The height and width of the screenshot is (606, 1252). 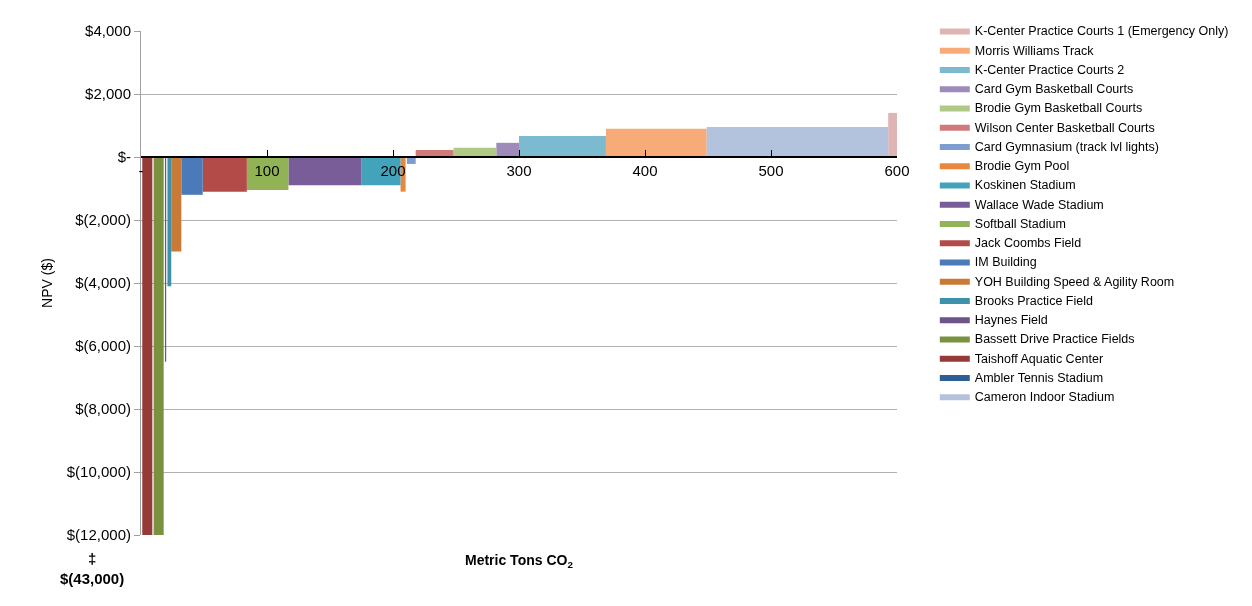 What do you see at coordinates (1039, 377) in the screenshot?
I see `legend-label: Ambler Tennis Stadium` at bounding box center [1039, 377].